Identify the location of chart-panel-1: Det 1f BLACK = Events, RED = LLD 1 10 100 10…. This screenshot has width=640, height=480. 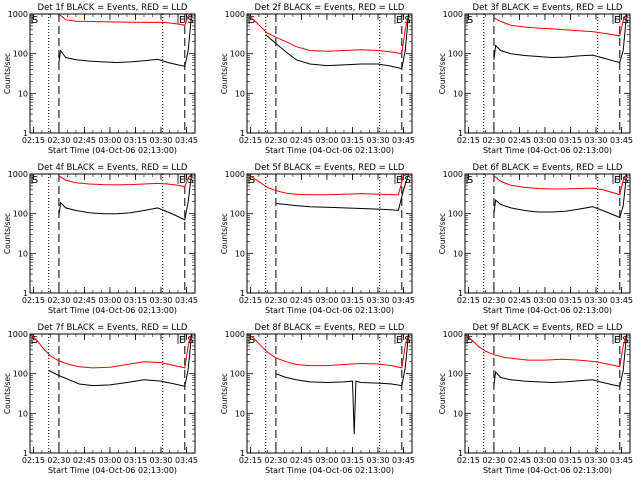
(100, 79).